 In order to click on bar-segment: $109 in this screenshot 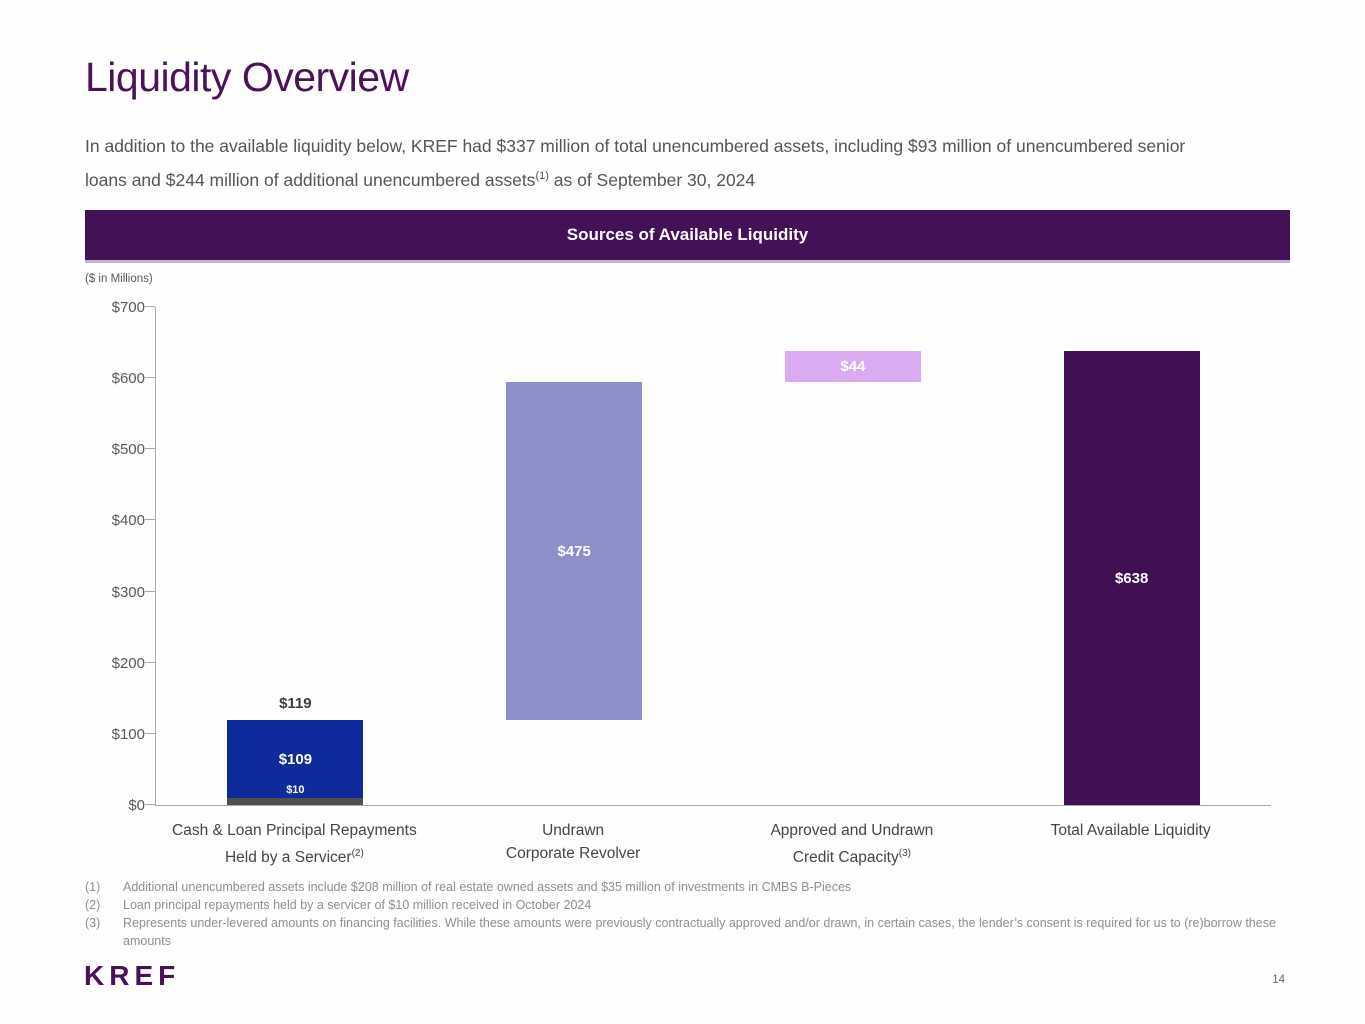, I will do `click(295, 759)`.